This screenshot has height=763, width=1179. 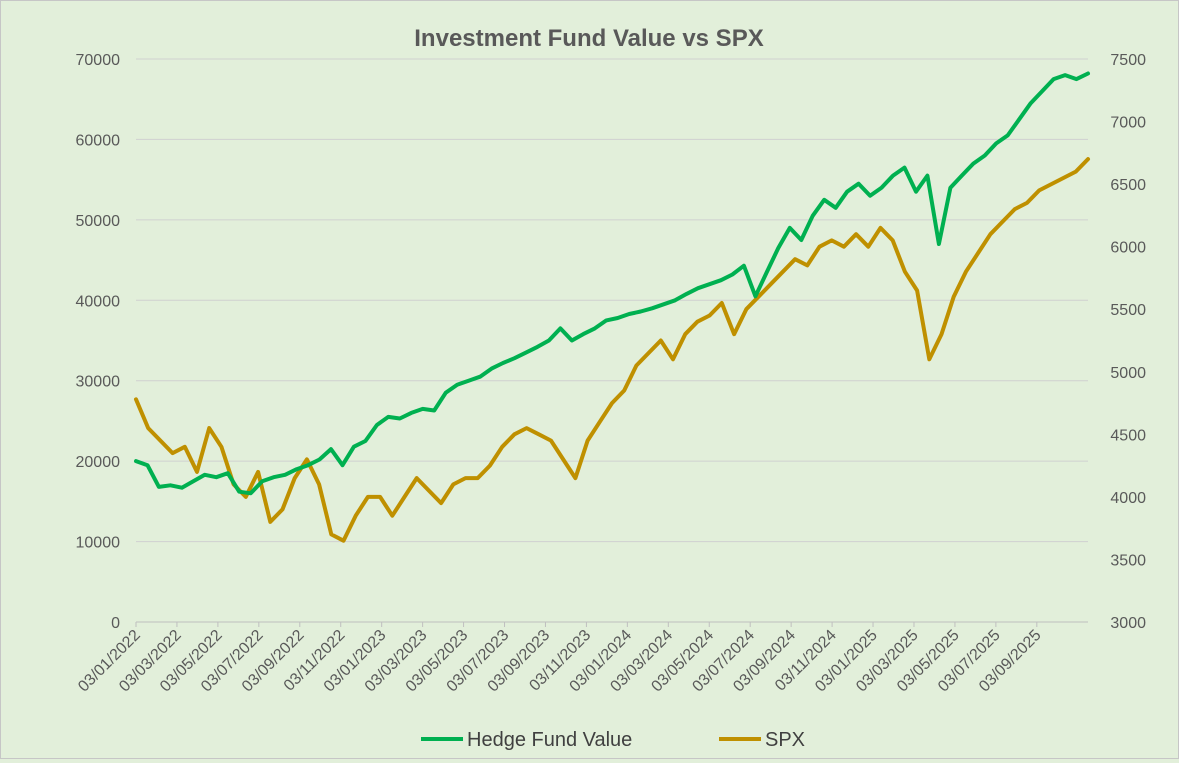 I want to click on y-tick-label: 20000, so click(x=98, y=462).